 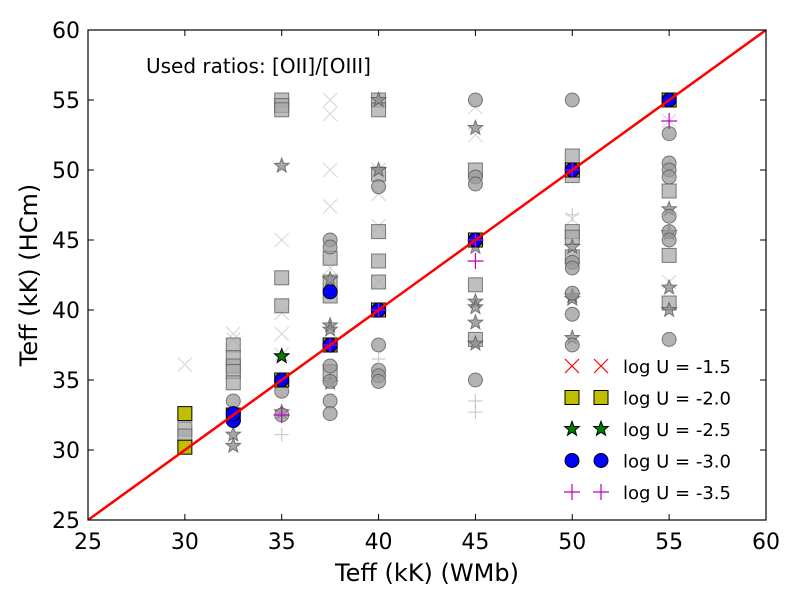 I want to click on x-tick-label: 25, so click(x=88, y=542).